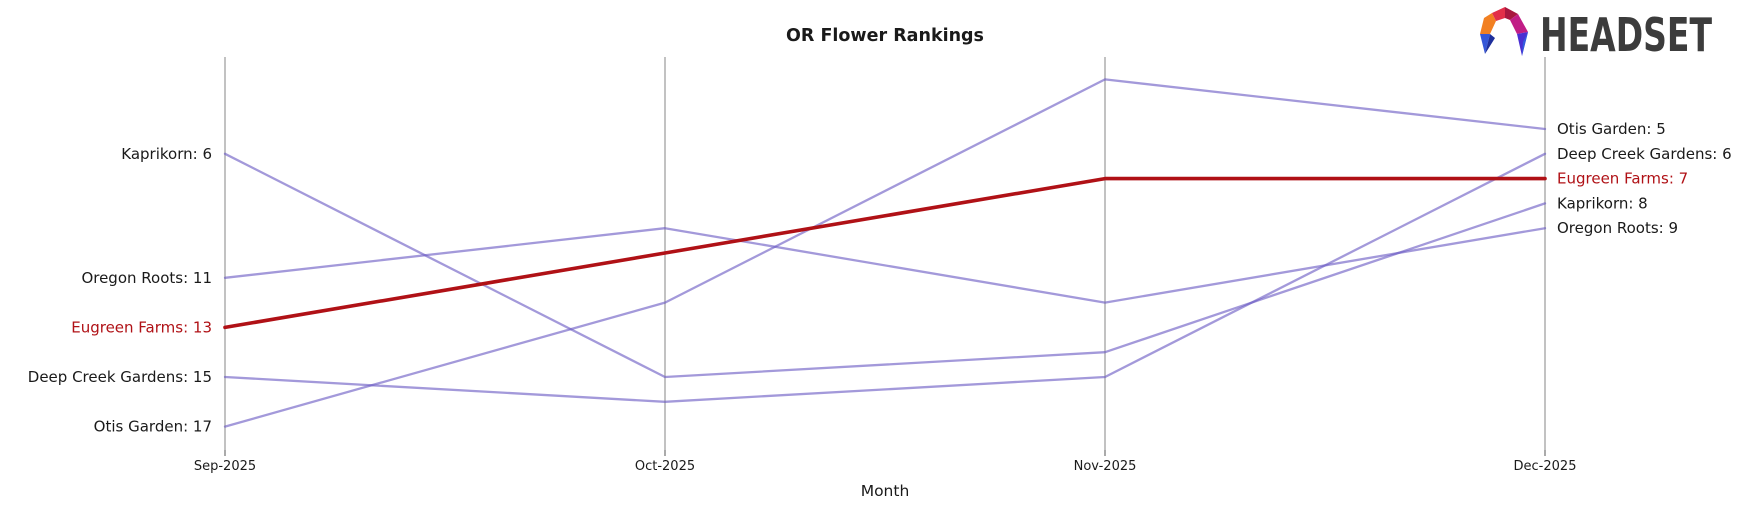  What do you see at coordinates (1644, 154) in the screenshot?
I see `series-label-right-deep-creek-gardens: Deep Creek Gardens: 6` at bounding box center [1644, 154].